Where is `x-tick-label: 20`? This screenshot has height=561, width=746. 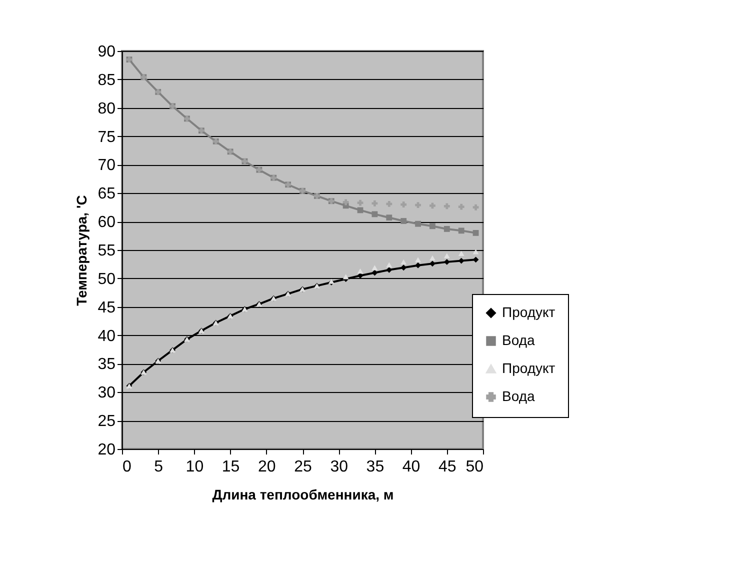 x-tick-label: 20 is located at coordinates (267, 467).